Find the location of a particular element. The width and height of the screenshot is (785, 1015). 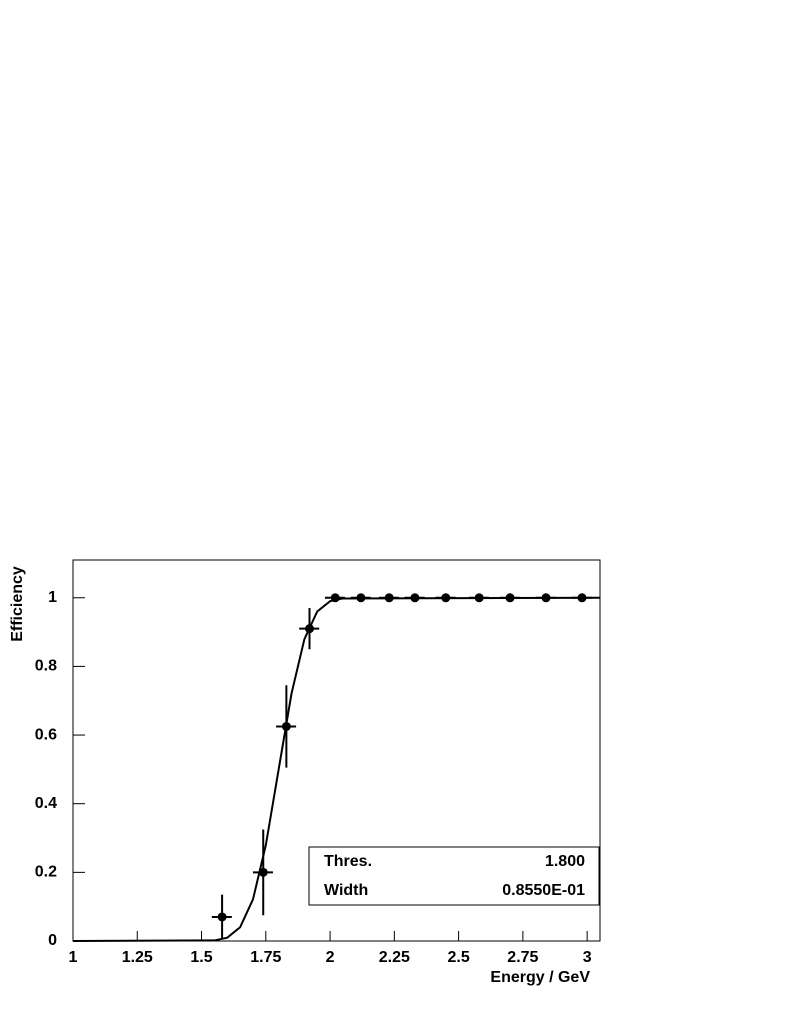

y-tick-label: 0.6 is located at coordinates (46, 734).